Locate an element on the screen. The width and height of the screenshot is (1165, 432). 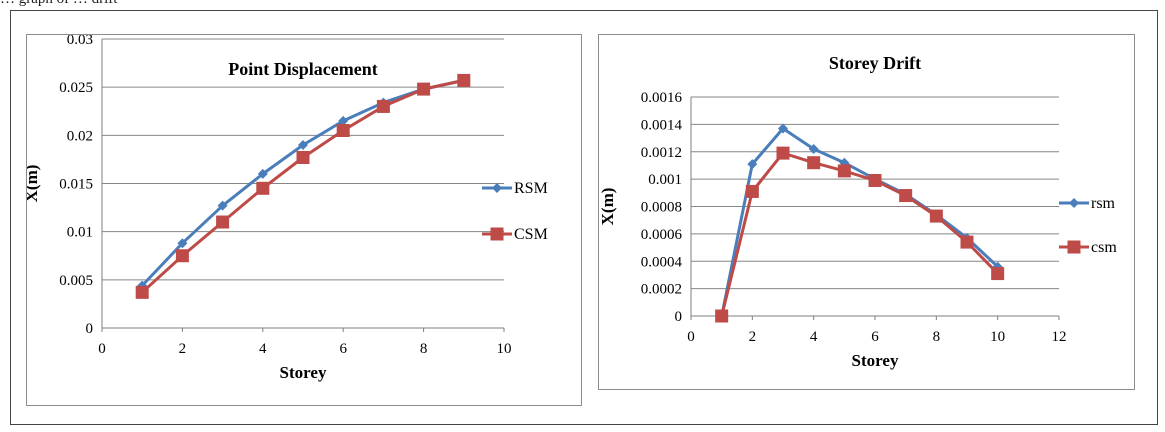
y-tick-label: 0.001 is located at coordinates (665, 180).